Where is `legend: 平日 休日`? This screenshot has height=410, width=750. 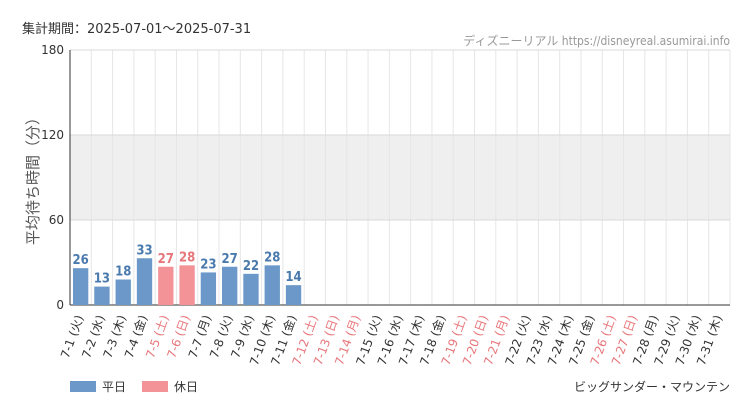 legend: 平日 休日 is located at coordinates (134, 386).